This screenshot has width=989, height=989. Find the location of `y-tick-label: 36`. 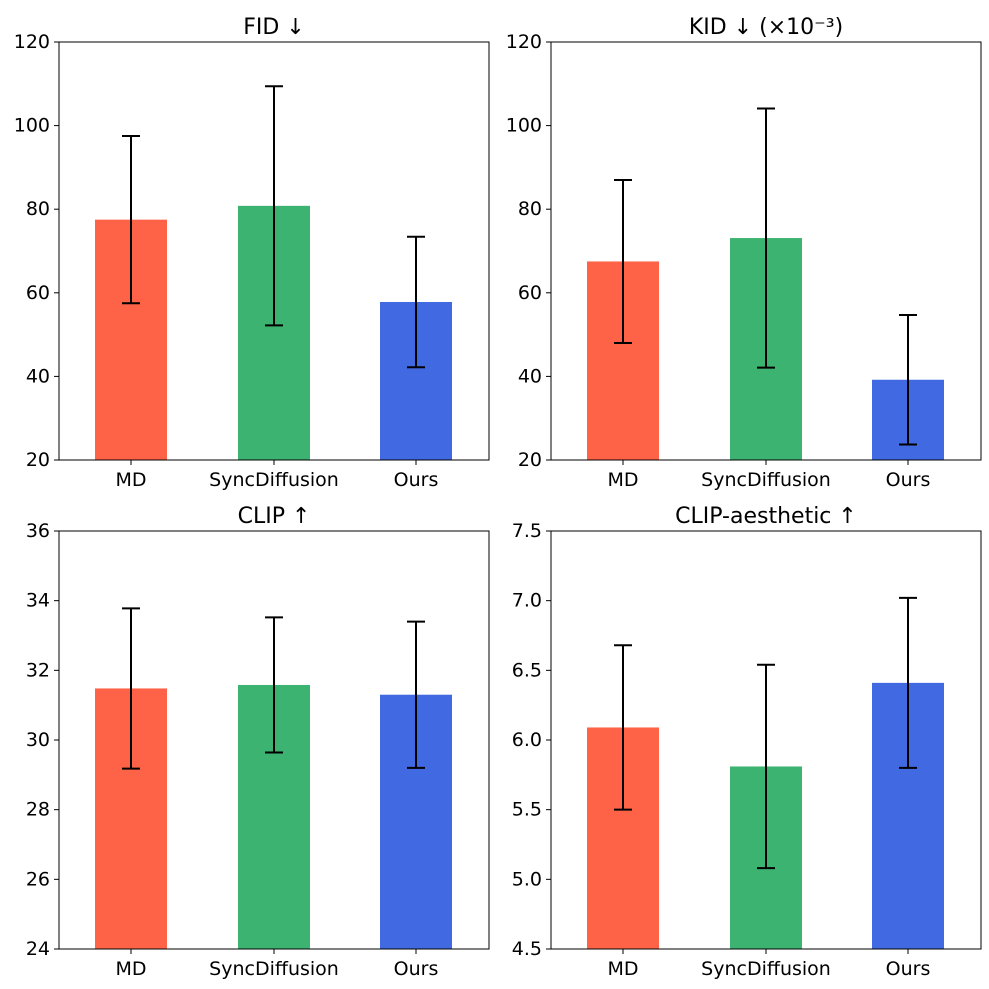

y-tick-label: 36 is located at coordinates (38, 531).